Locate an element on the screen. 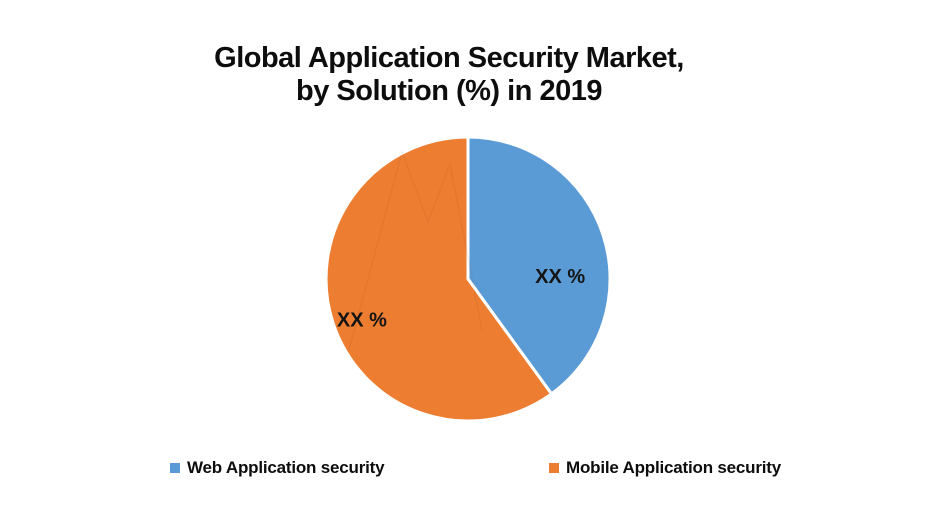 The width and height of the screenshot is (938, 519). chart-title-line1: Global Application Security Market, is located at coordinates (449, 58).